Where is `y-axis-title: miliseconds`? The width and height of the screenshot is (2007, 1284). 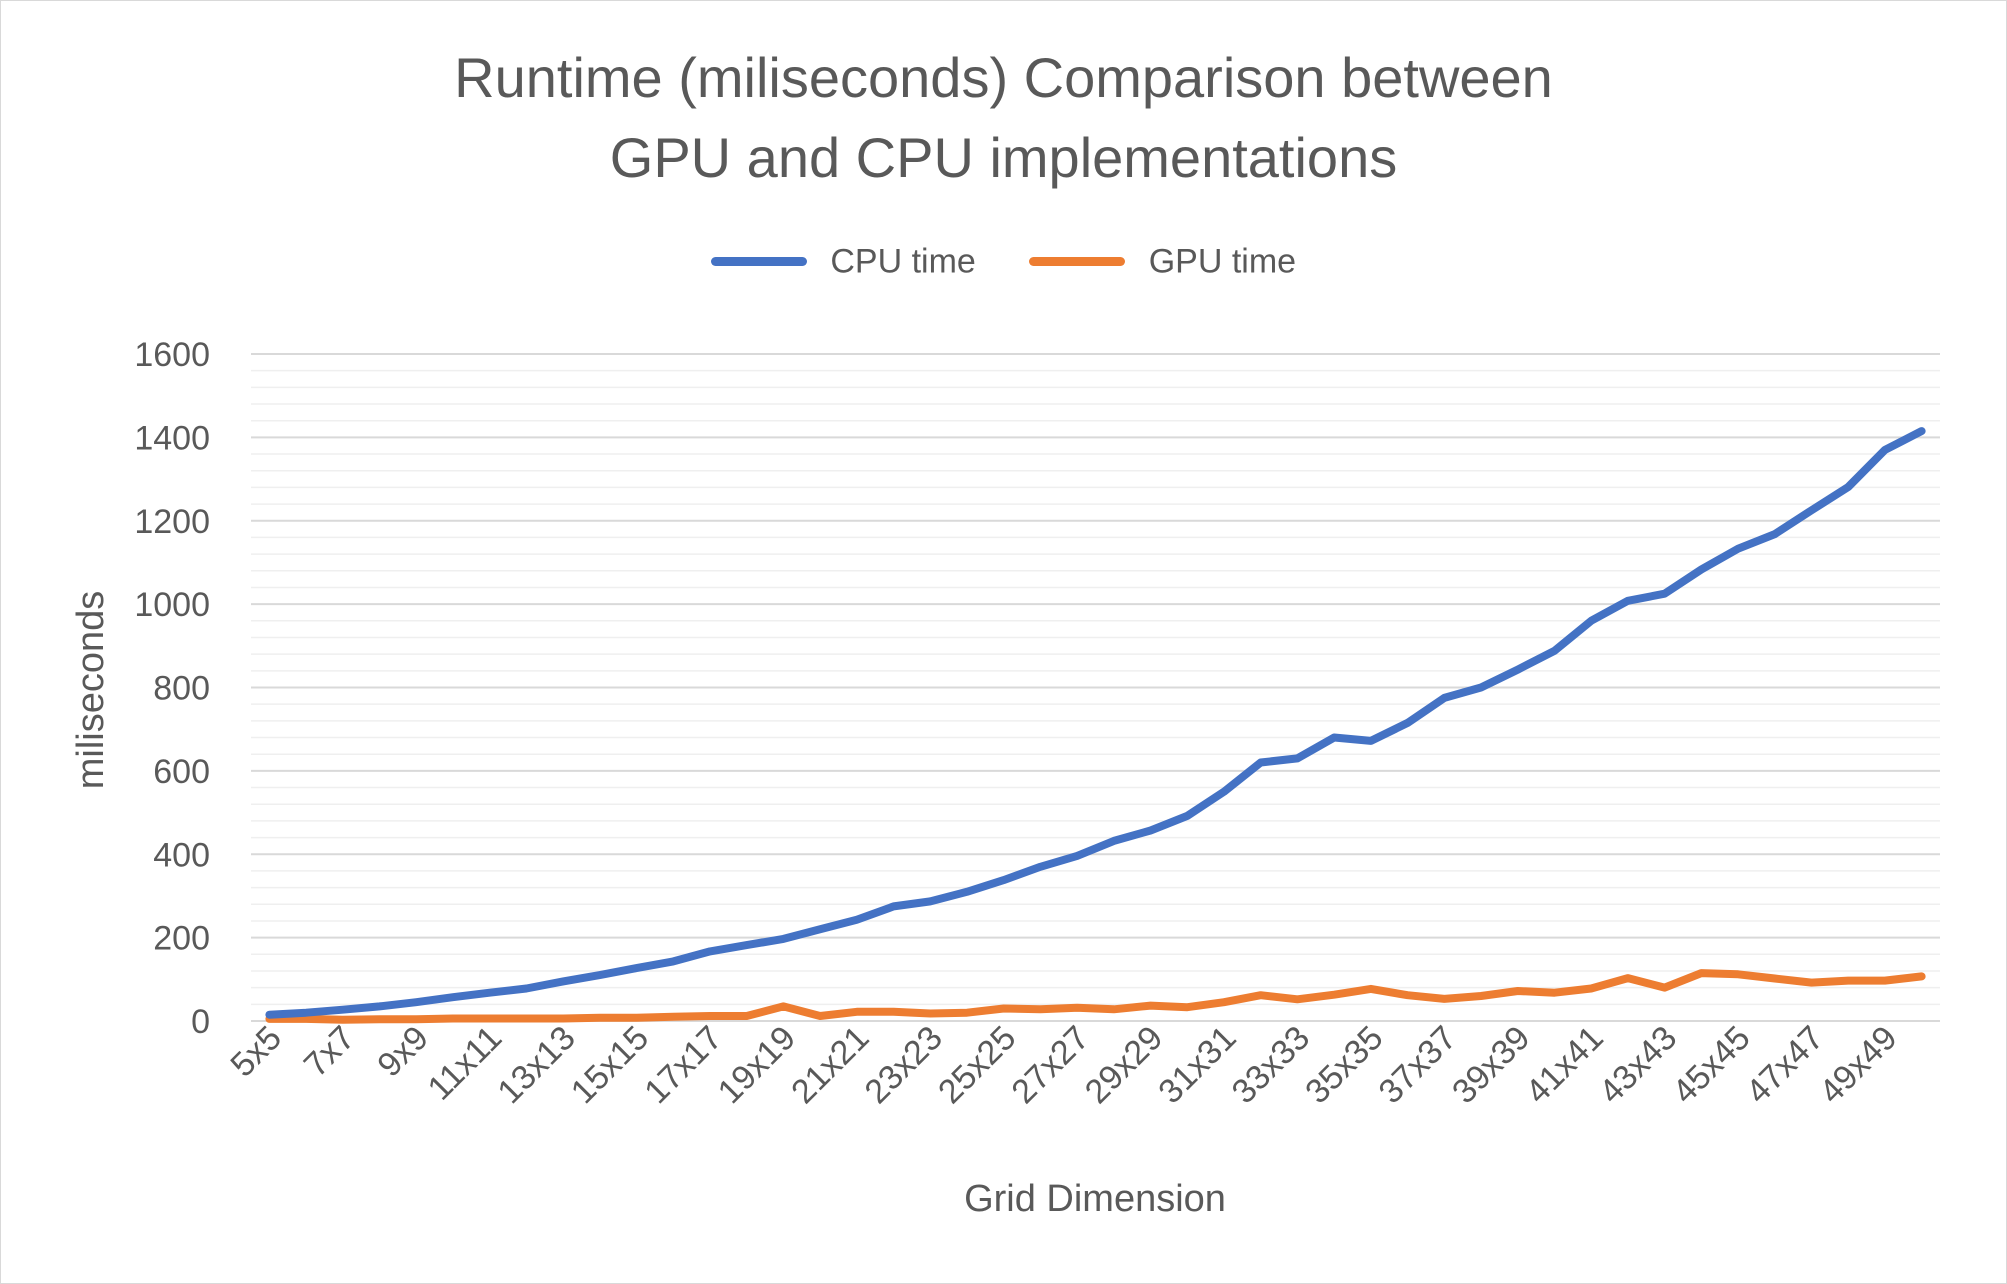
y-axis-title: miliseconds is located at coordinates (91, 690).